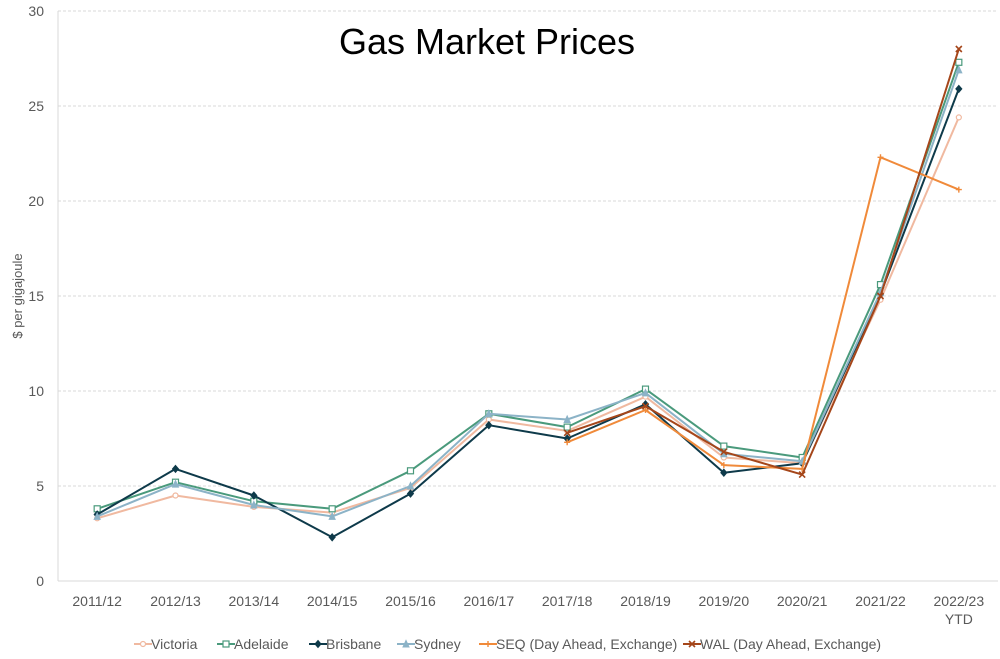 This screenshot has width=1000, height=659. What do you see at coordinates (97, 601) in the screenshot?
I see `x-tick-label: 2011/12` at bounding box center [97, 601].